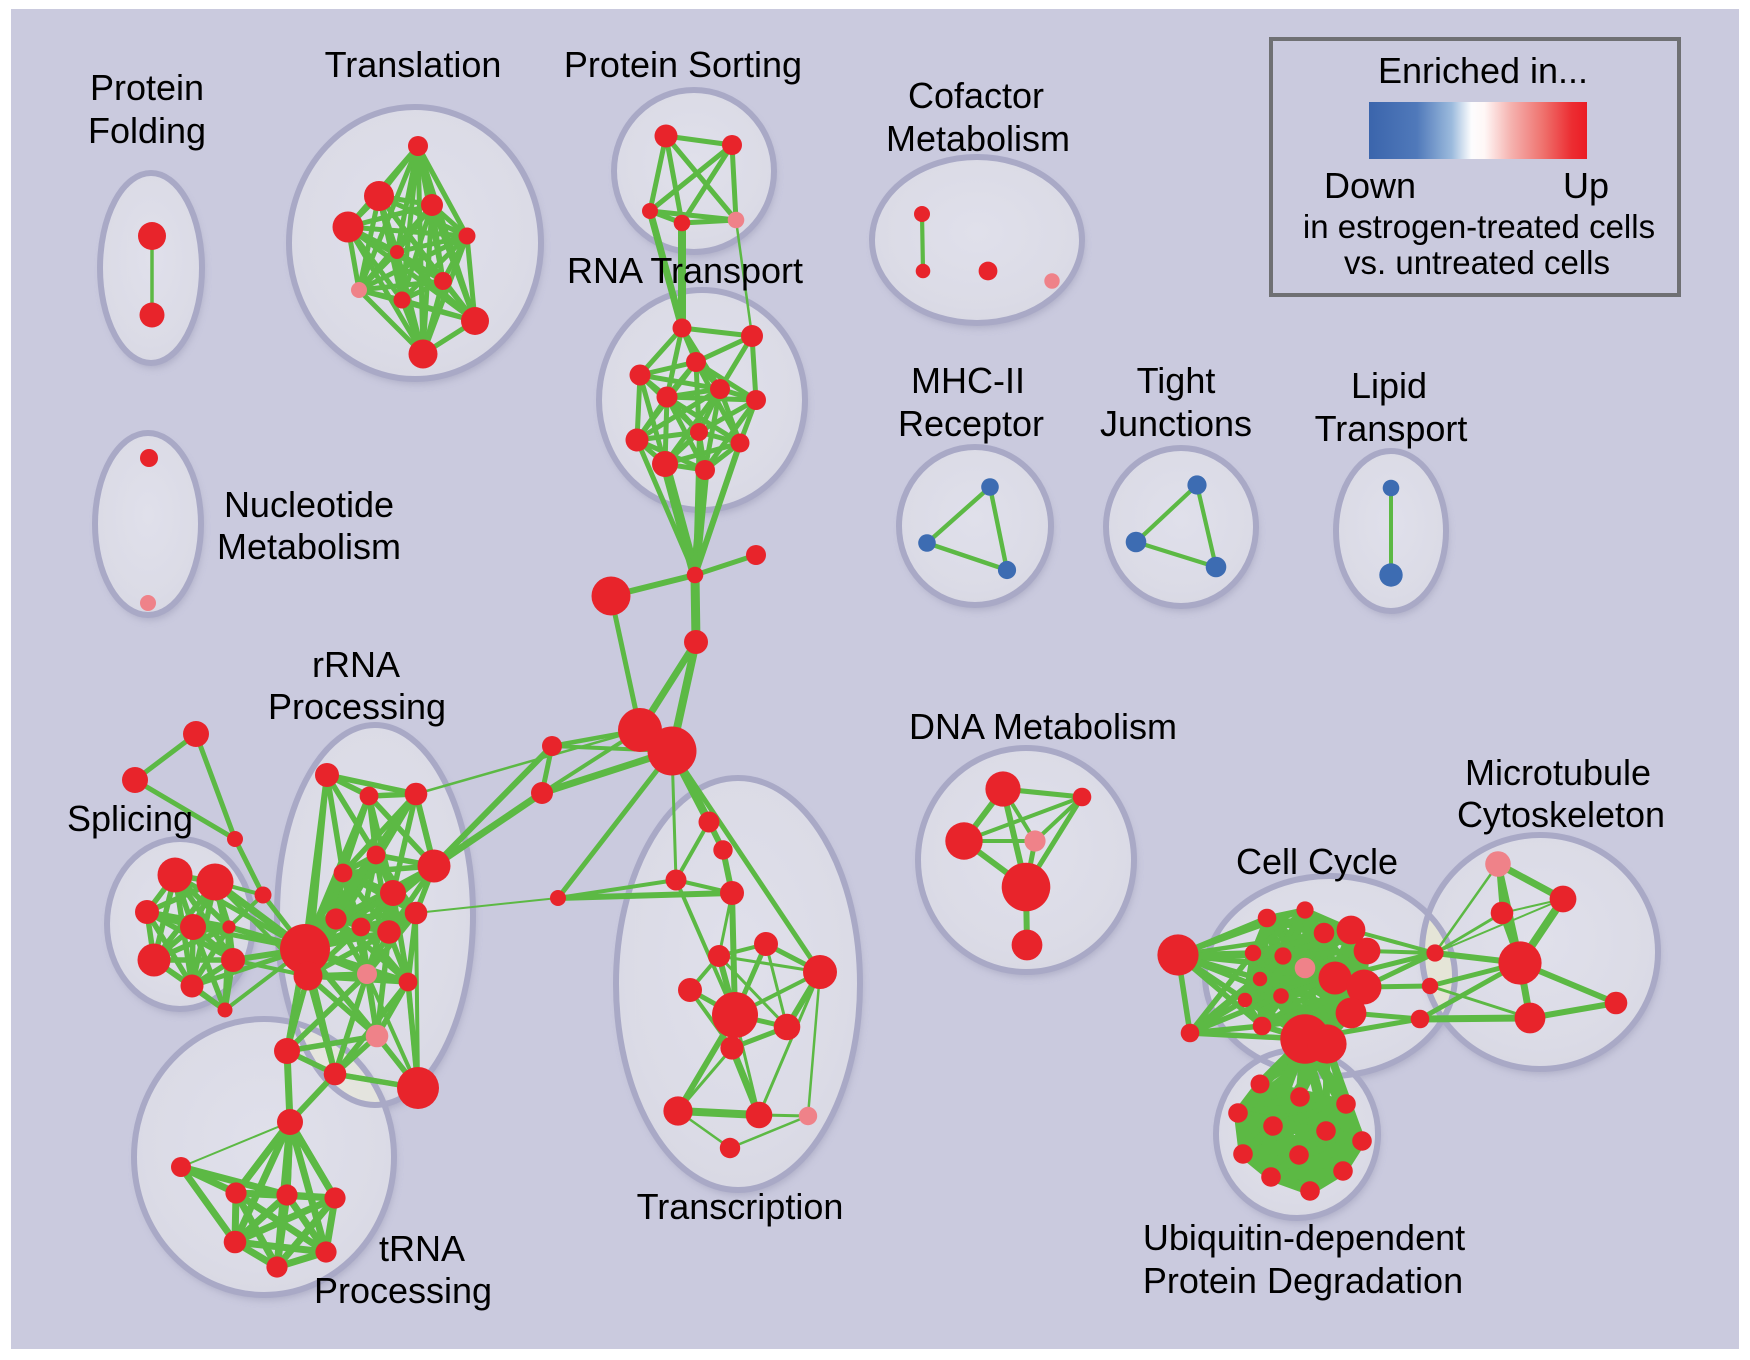  I want to click on svg-text: Up, so click(1586, 185).